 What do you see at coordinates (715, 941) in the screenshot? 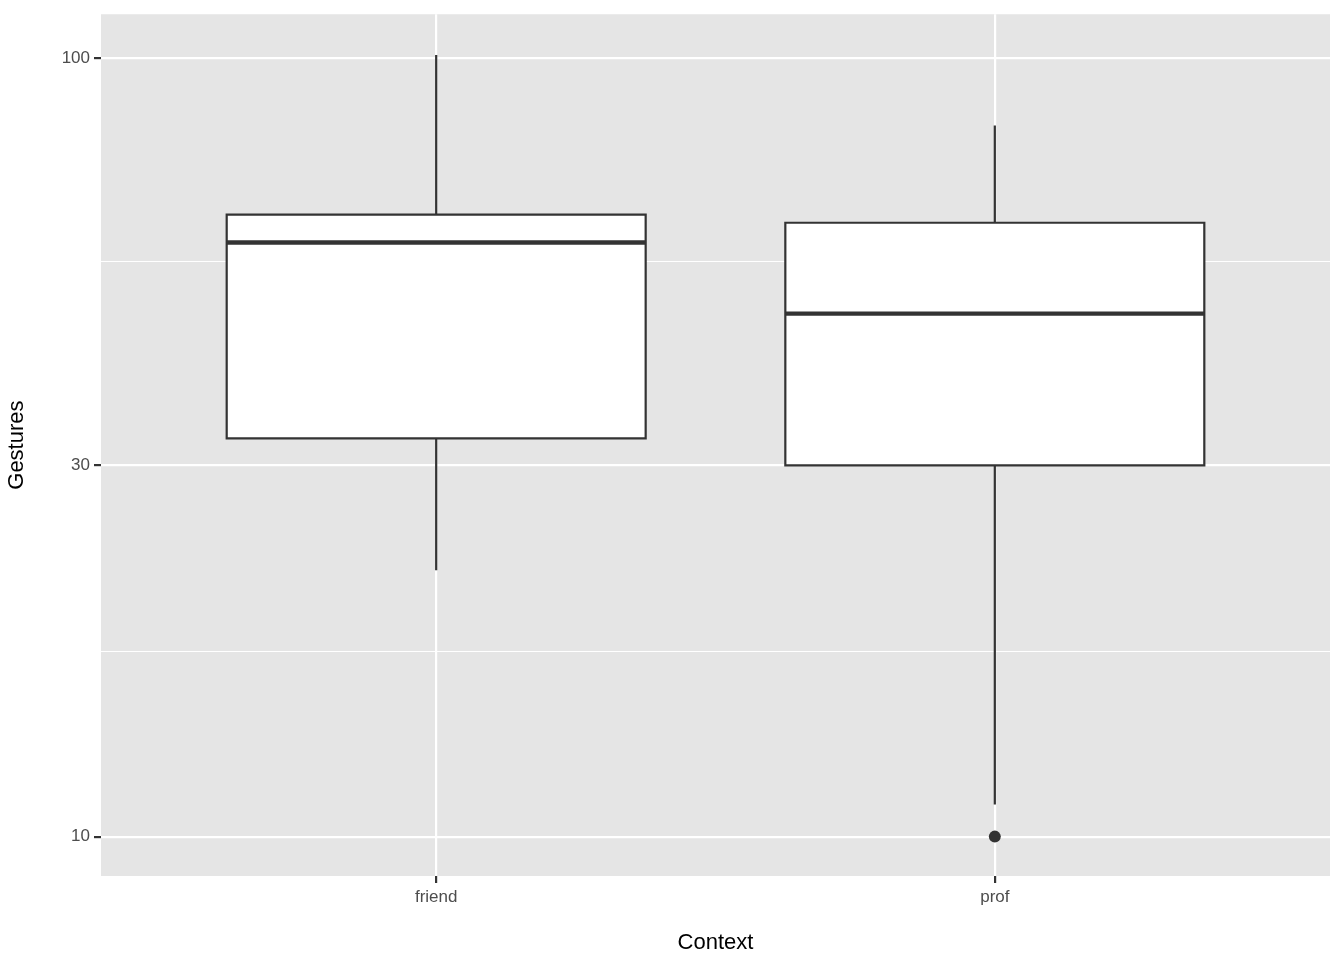
I see `x-axis-title: Context` at bounding box center [715, 941].